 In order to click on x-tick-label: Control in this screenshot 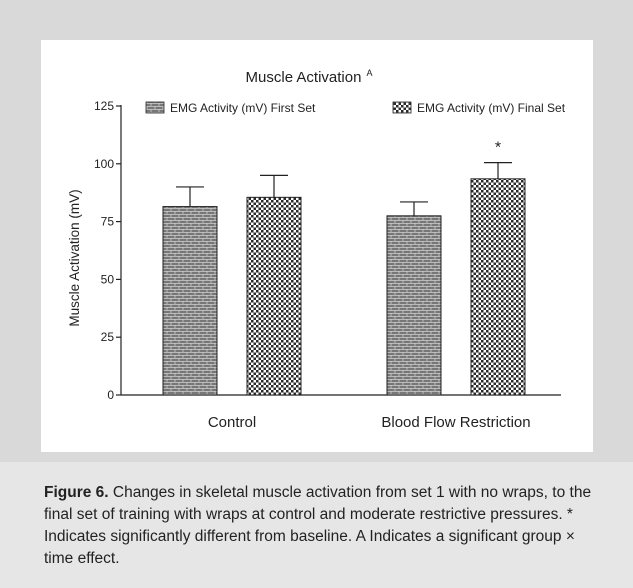, I will do `click(232, 422)`.